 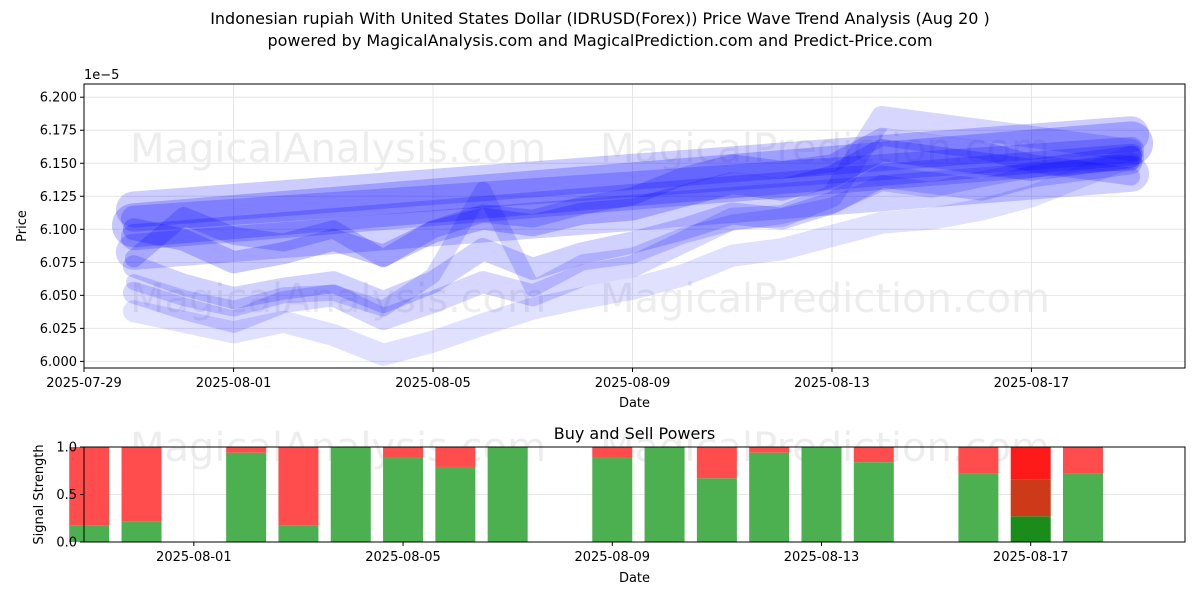 What do you see at coordinates (66, 448) in the screenshot?
I see `y-tick-label: 1.0` at bounding box center [66, 448].